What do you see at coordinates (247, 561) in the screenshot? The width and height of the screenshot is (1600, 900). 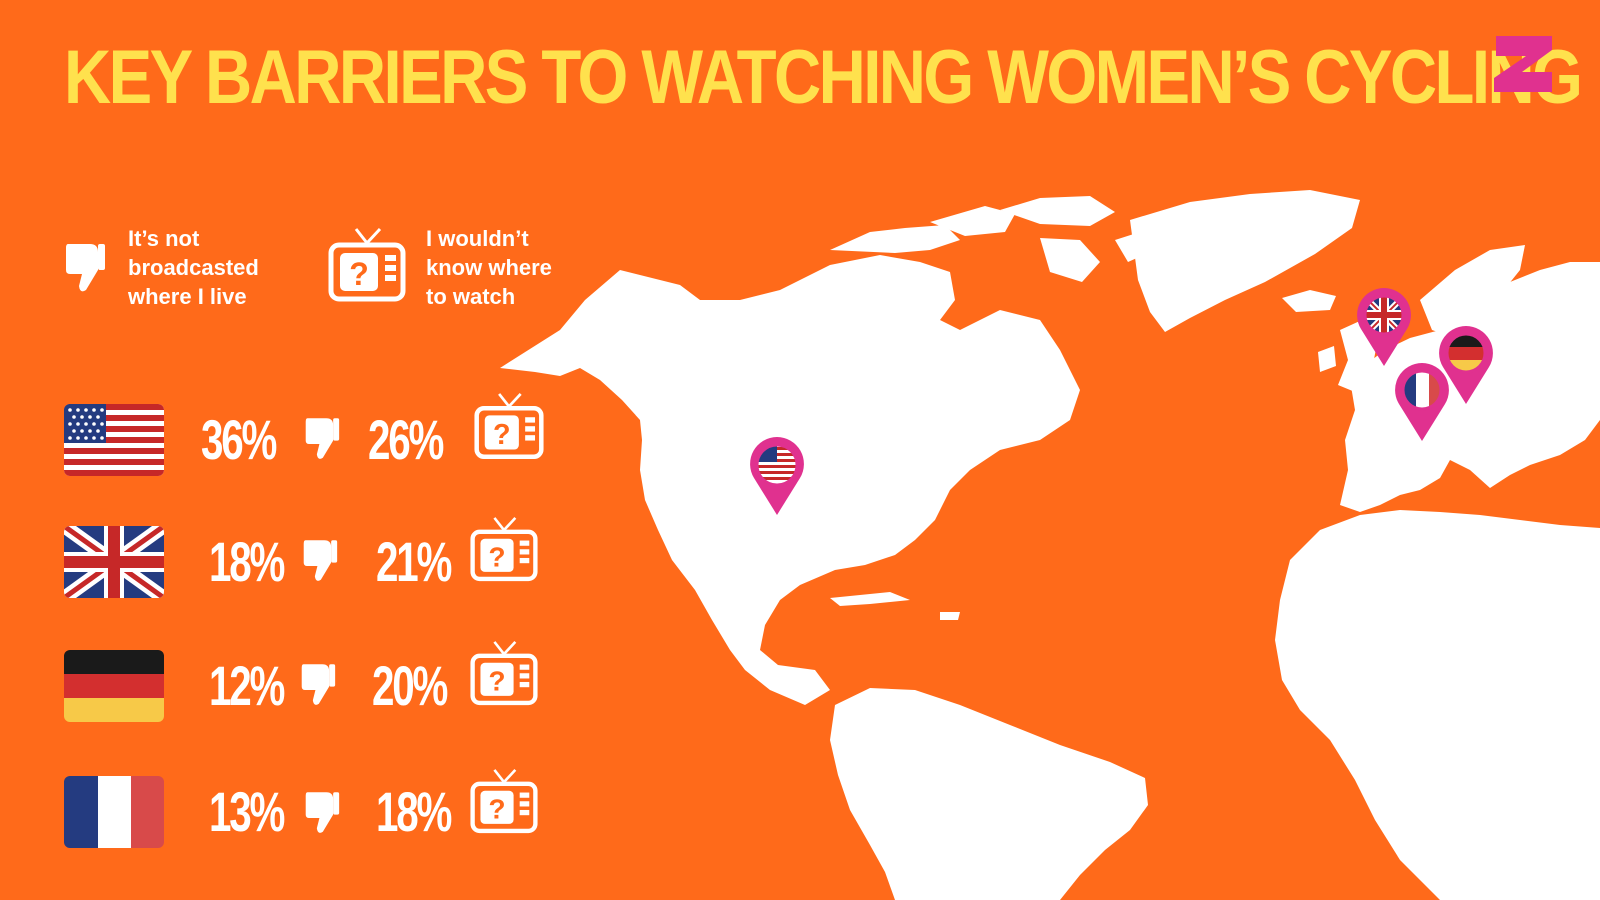 I see `not-broadcast-value: 18%` at bounding box center [247, 561].